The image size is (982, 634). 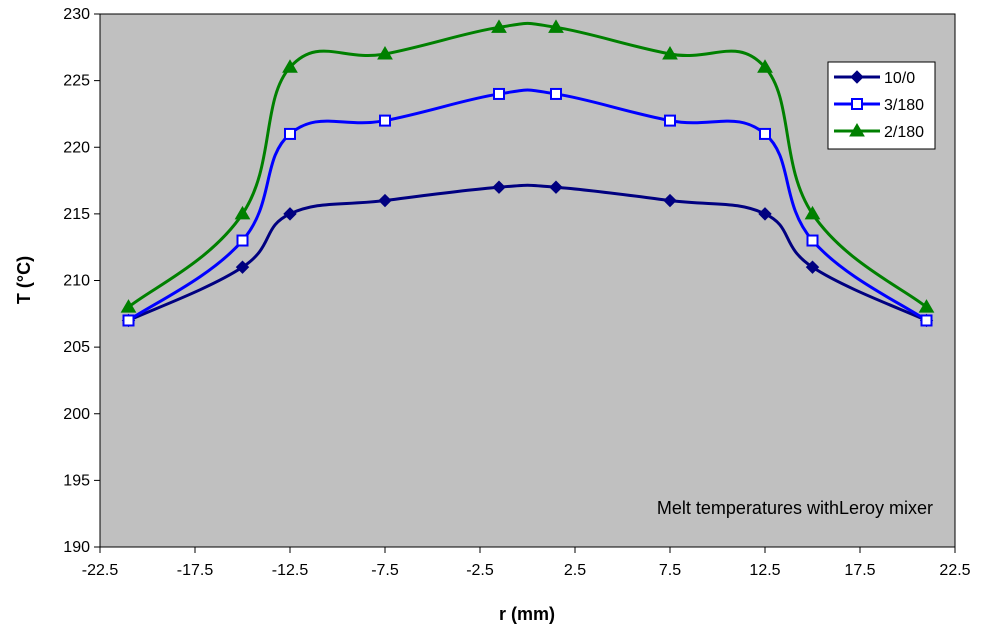 What do you see at coordinates (76, 14) in the screenshot?
I see `y-tick-label: 230` at bounding box center [76, 14].